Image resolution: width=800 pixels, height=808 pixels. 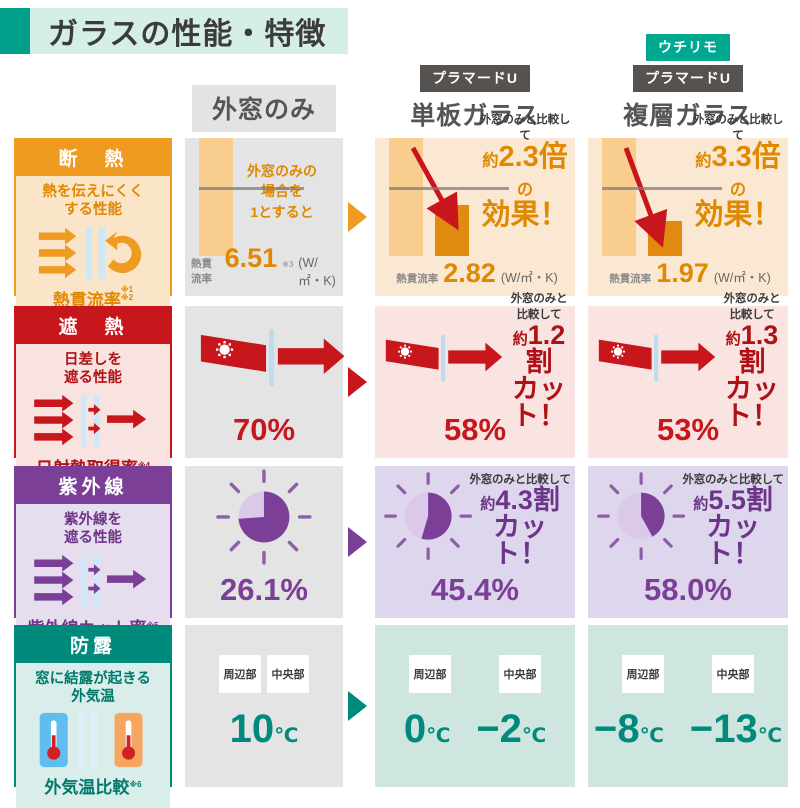 What do you see at coordinates (539, 348) in the screenshot?
I see `comparison-value: 約1.2割` at bounding box center [539, 348].